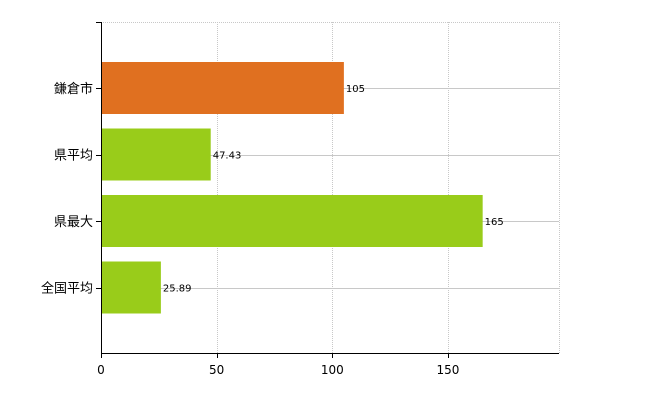 This screenshot has width=650, height=404. I want to click on data-label: 25.89, so click(177, 289).